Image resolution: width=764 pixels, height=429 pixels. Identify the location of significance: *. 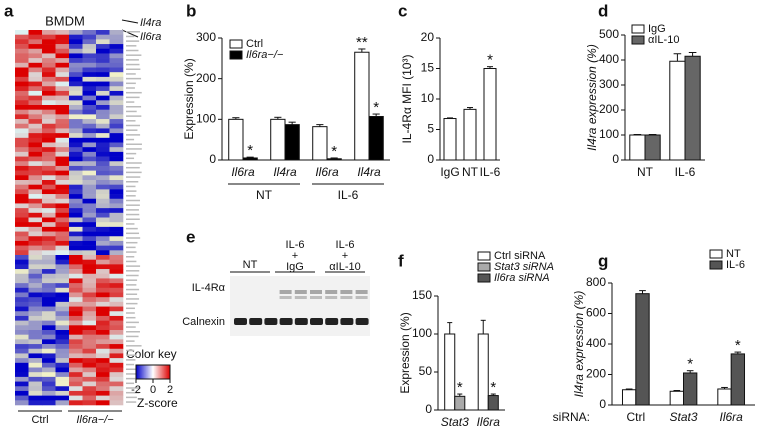
(690, 364).